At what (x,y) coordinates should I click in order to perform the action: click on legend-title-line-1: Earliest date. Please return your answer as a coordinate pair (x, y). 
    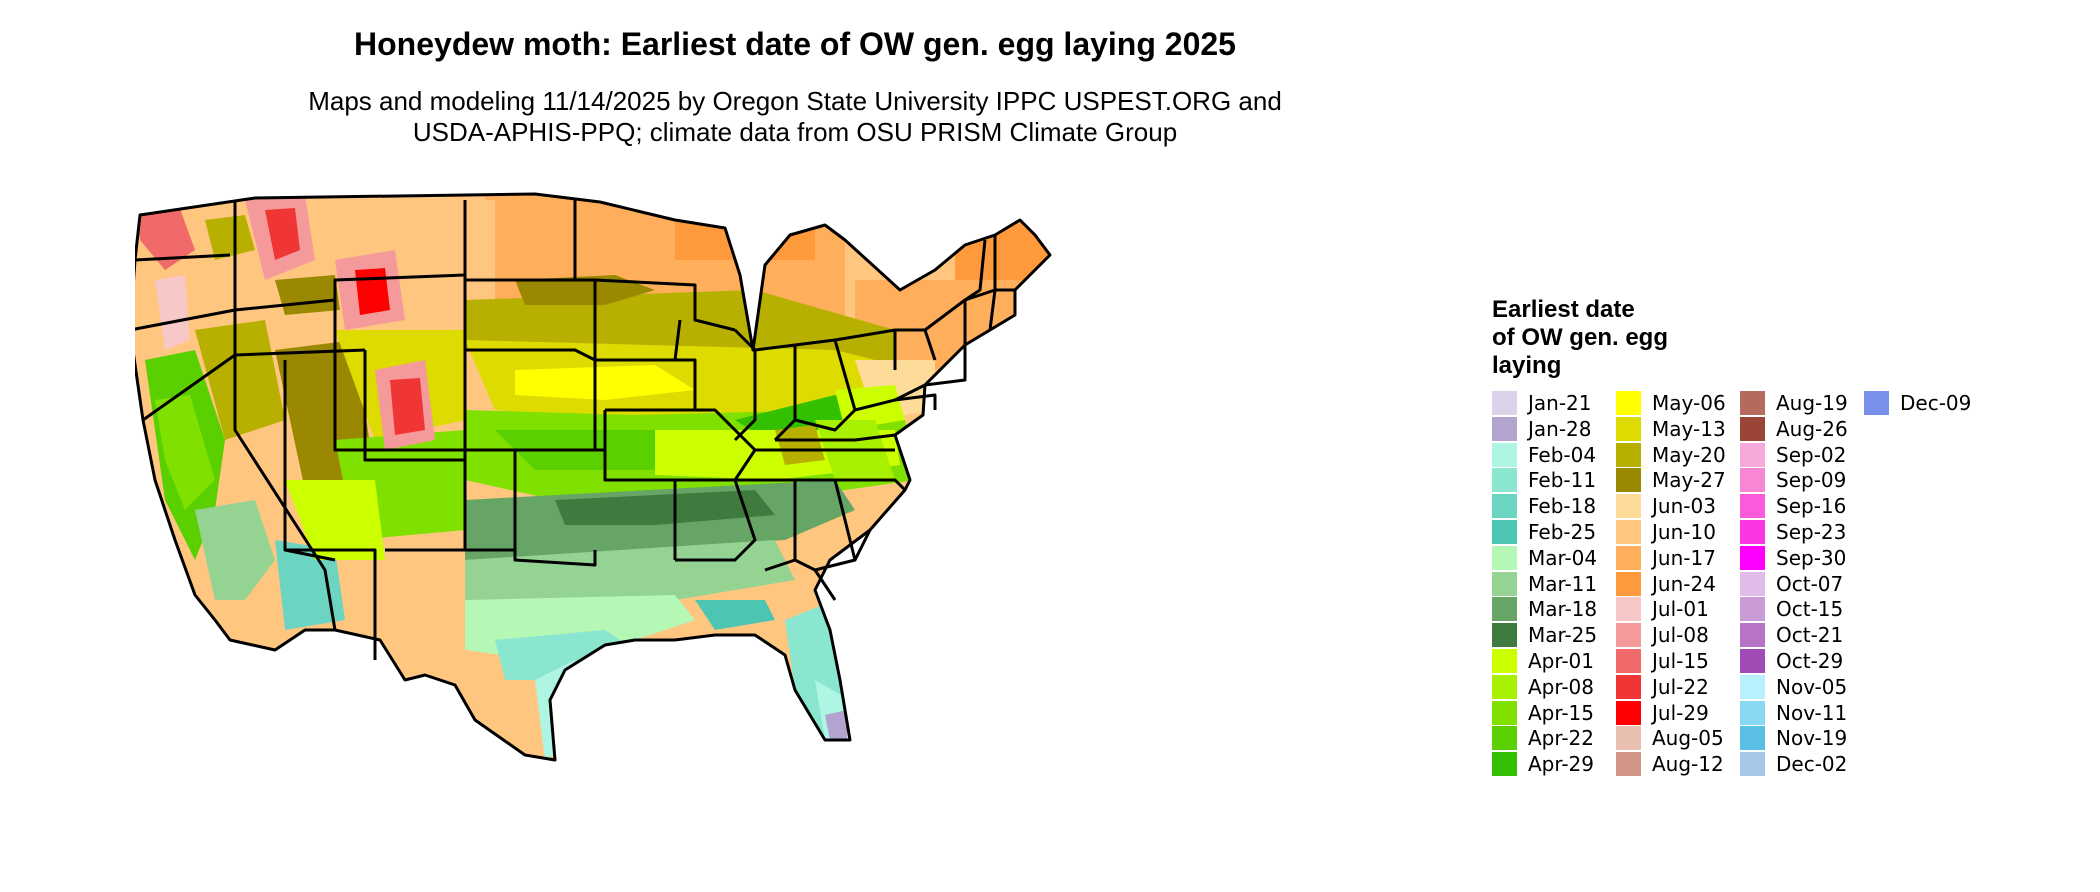
    Looking at the image, I should click on (1563, 309).